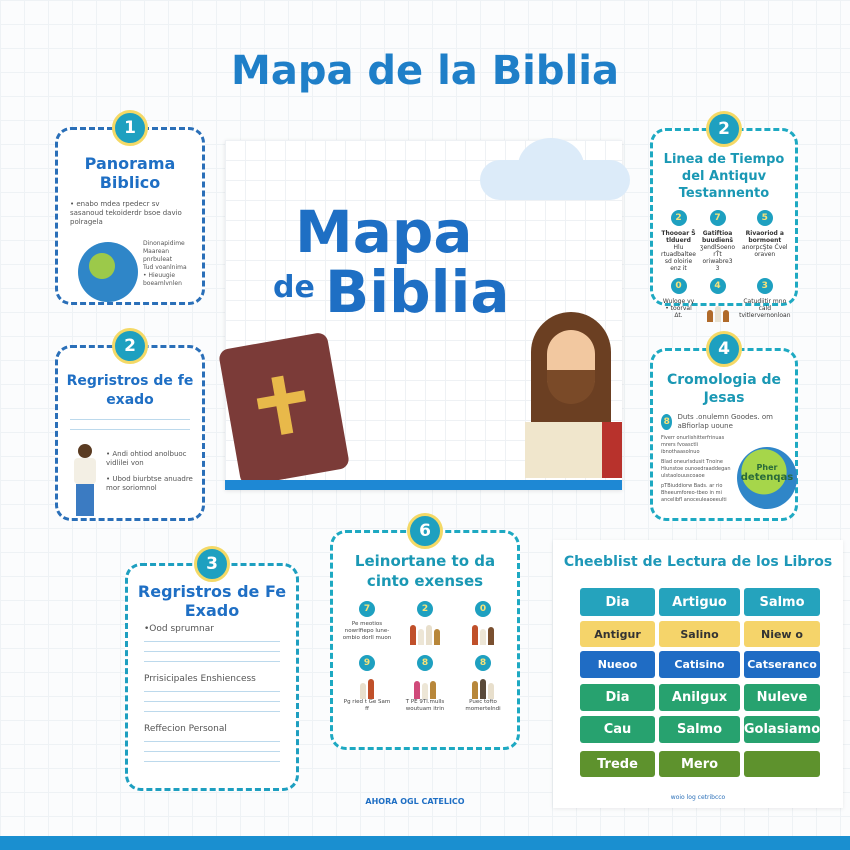  Describe the element at coordinates (617, 634) in the screenshot. I see `checklist-cell: Antigur` at that location.